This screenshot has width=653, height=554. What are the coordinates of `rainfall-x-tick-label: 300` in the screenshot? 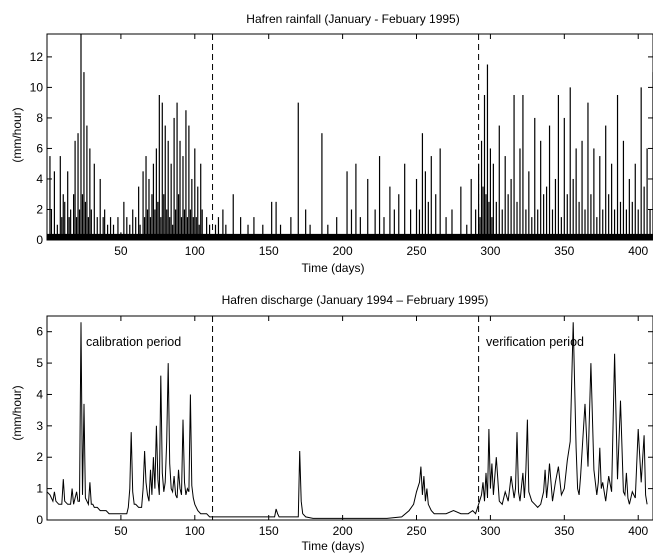 It's located at (490, 251).